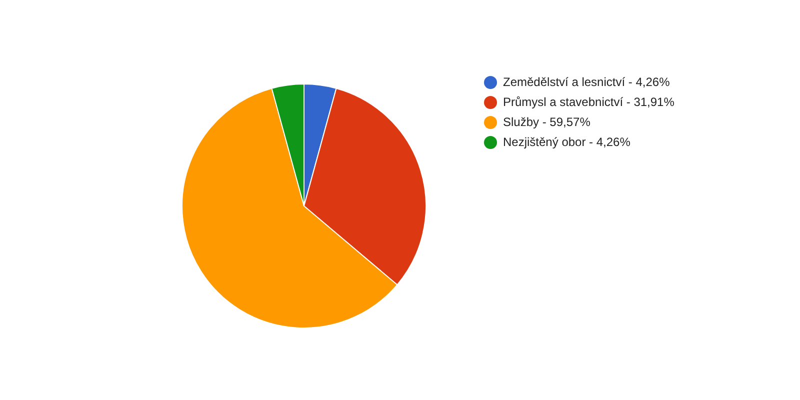 This screenshot has height=400, width=800. What do you see at coordinates (589, 102) in the screenshot?
I see `legend-label: Průmysl a stavebnictví - 31,91%` at bounding box center [589, 102].